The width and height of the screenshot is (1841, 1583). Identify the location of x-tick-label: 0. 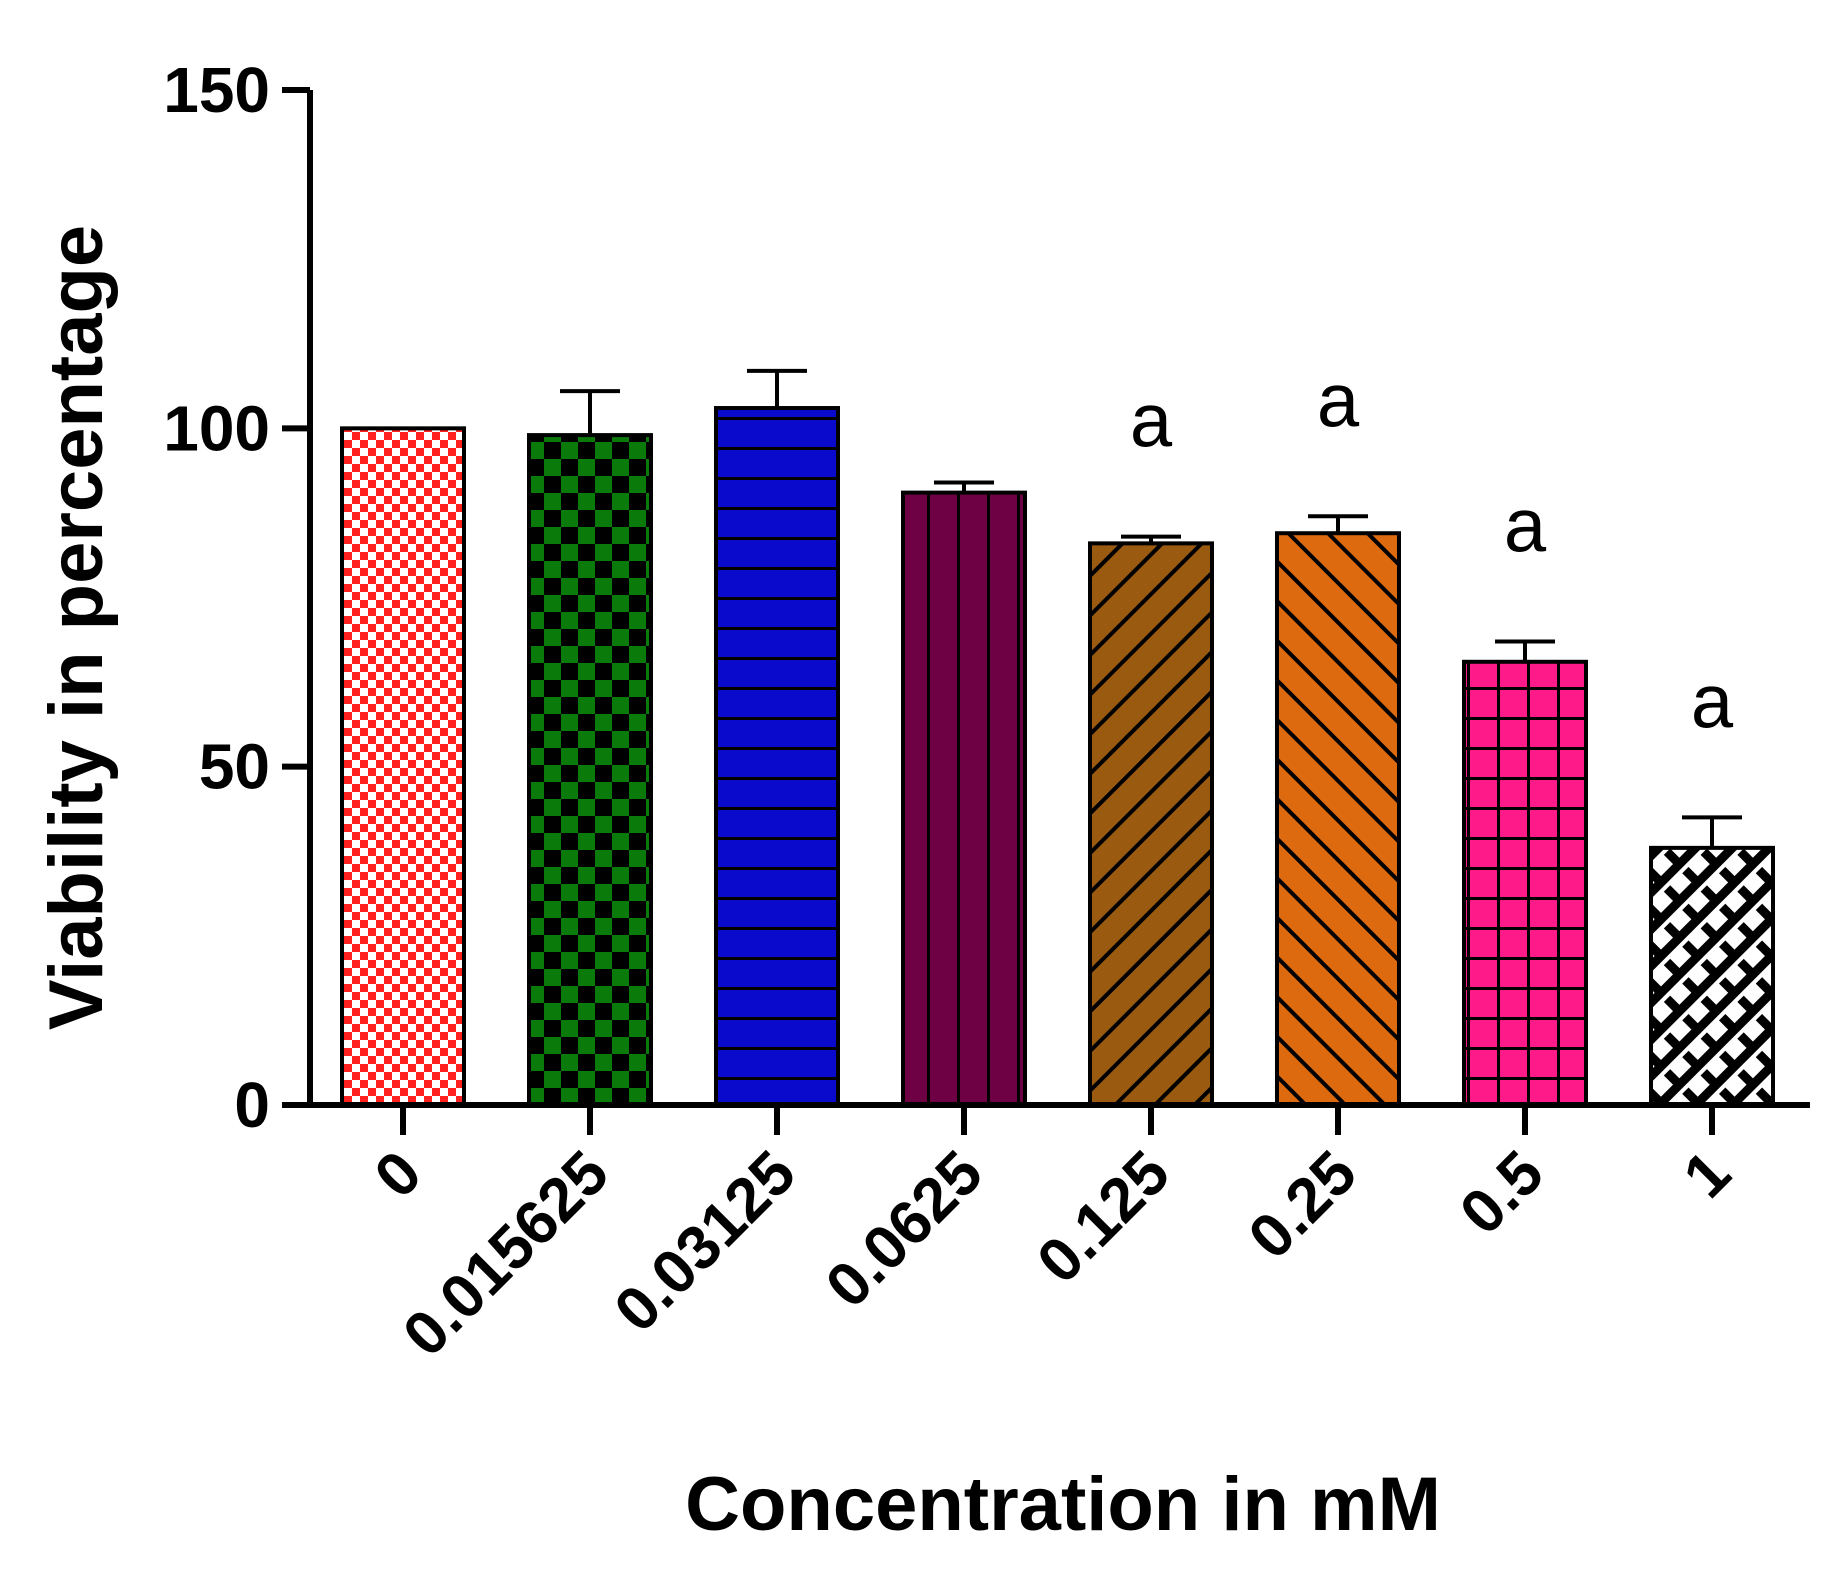
(398, 1174).